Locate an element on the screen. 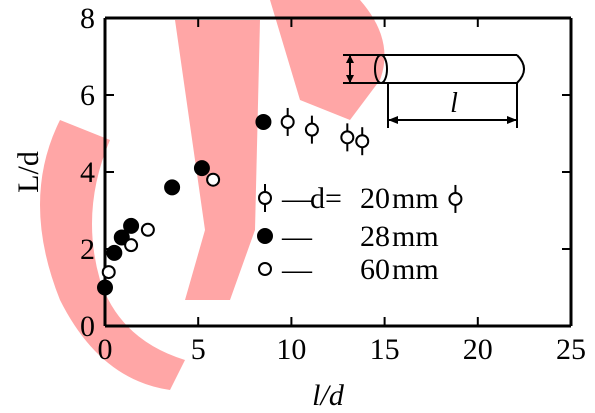 The width and height of the screenshot is (595, 413). x-tick-label: 20 is located at coordinates (478, 349).